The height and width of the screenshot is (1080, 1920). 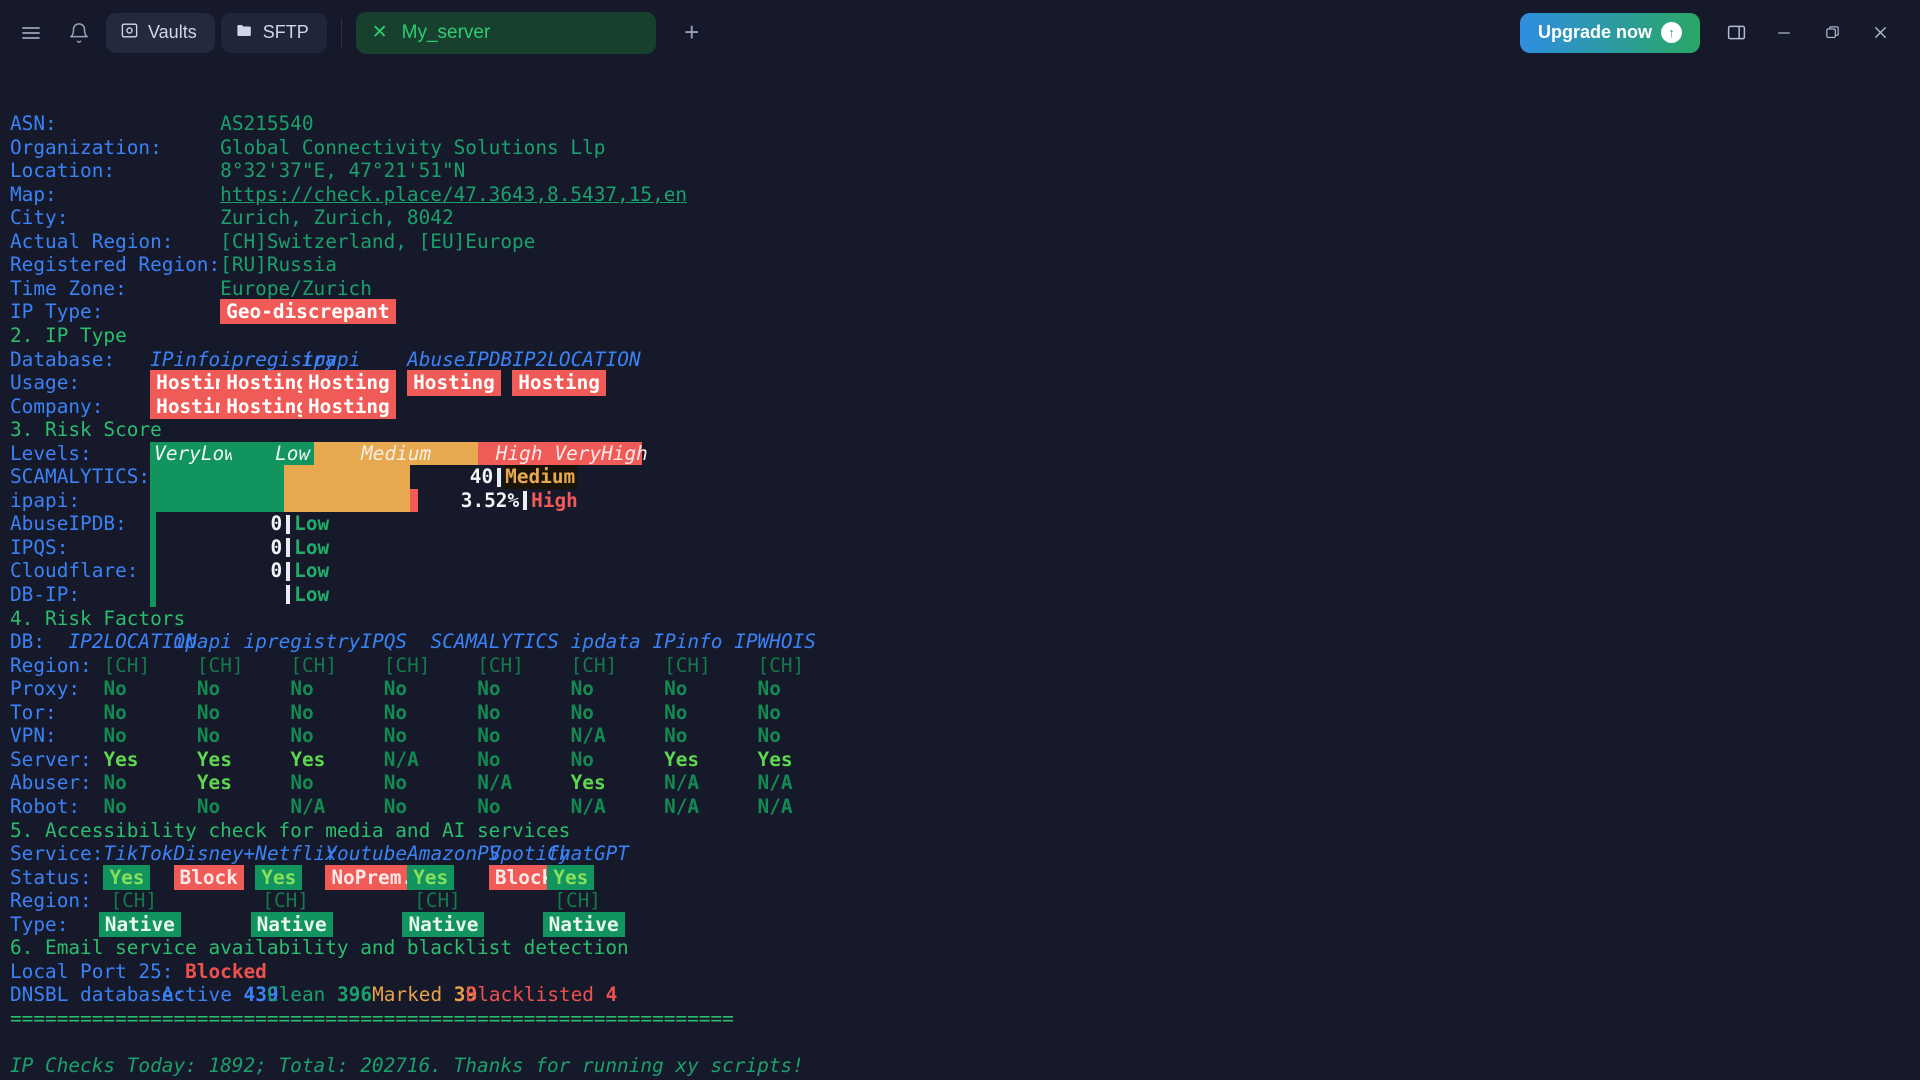 I want to click on row-label: Local Port 25:, so click(x=98, y=971).